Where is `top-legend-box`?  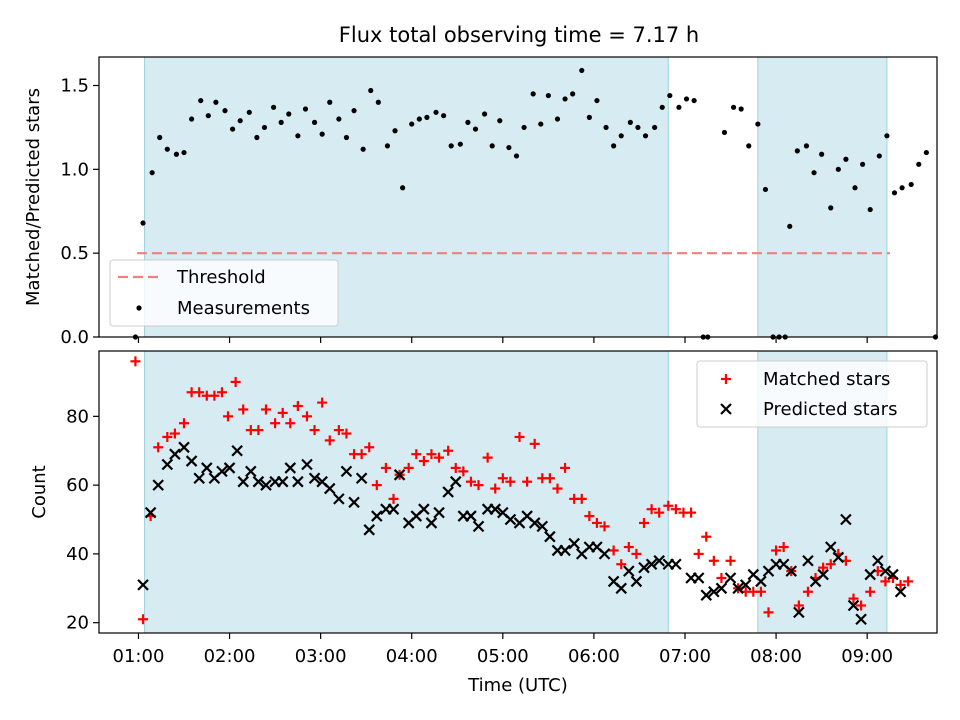
top-legend-box is located at coordinates (224, 293).